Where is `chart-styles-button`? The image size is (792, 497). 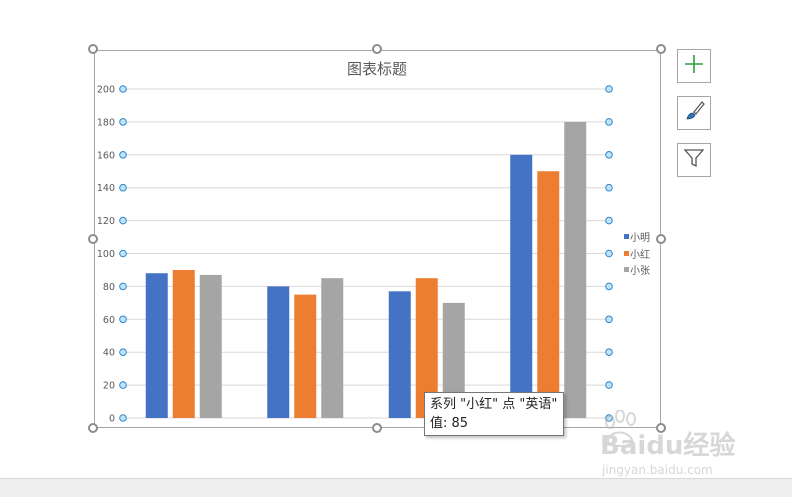
chart-styles-button is located at coordinates (694, 113).